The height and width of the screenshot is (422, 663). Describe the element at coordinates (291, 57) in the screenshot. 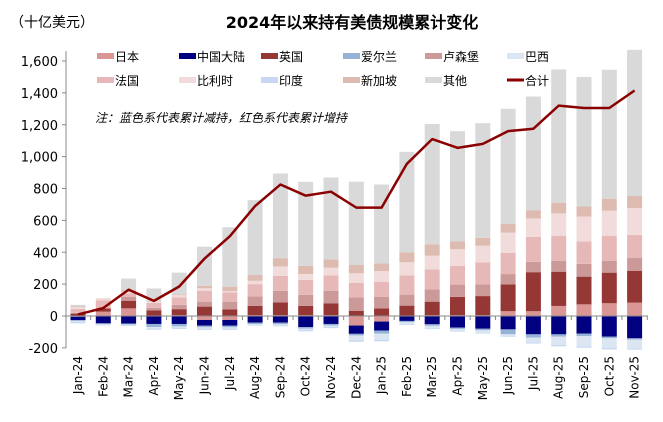

I see `legend-label: 英国` at that location.